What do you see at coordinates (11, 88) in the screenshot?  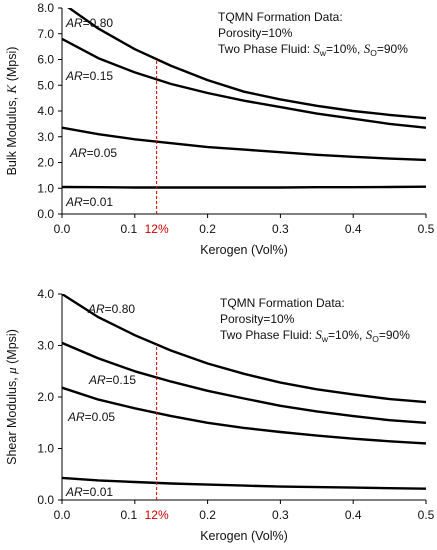 I see `y-axis-title-symbol: K` at bounding box center [11, 88].